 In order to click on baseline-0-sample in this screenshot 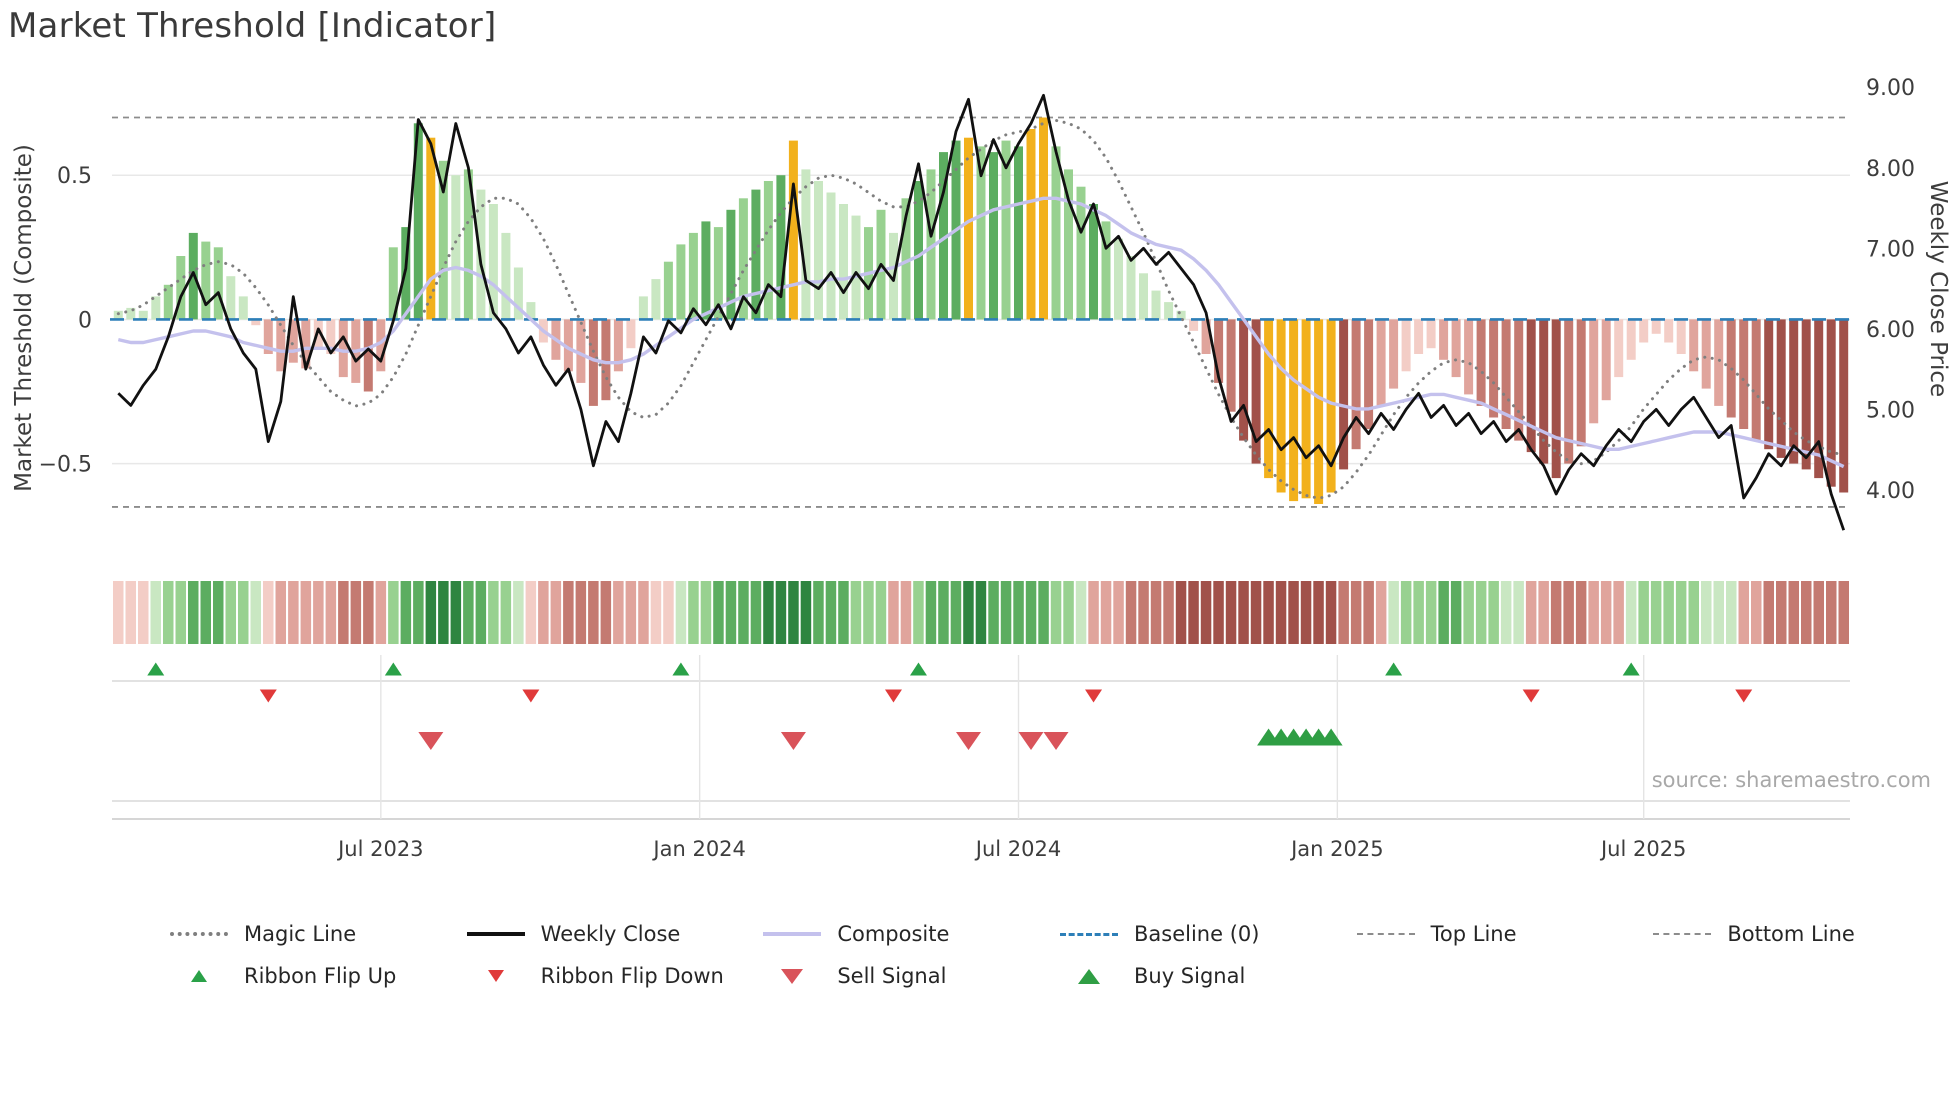, I will do `click(1088, 934)`.